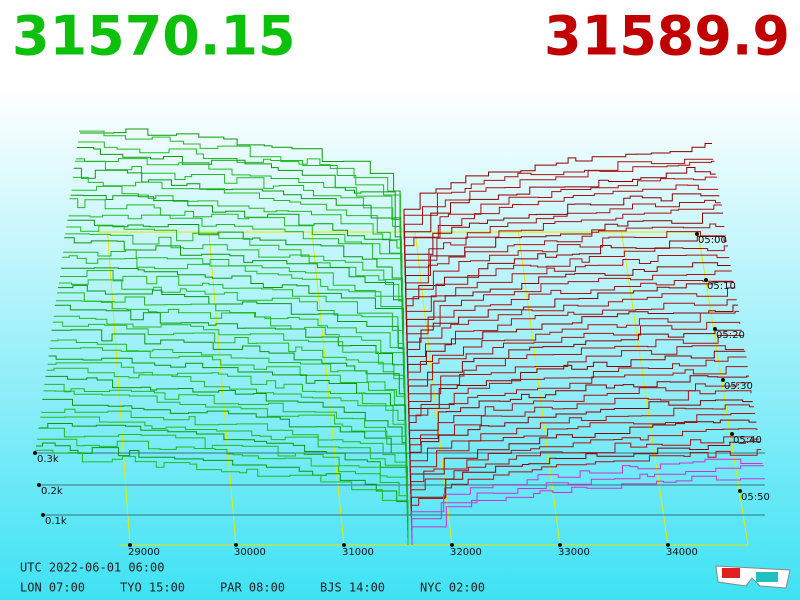 Image resolution: width=800 pixels, height=600 pixels. Describe the element at coordinates (358, 552) in the screenshot. I see `price-tick-label: 31000` at that location.